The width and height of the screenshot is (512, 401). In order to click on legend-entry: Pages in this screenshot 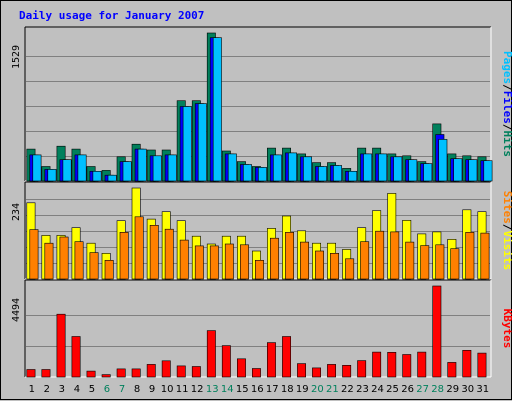, I will do `click(506, 67)`.